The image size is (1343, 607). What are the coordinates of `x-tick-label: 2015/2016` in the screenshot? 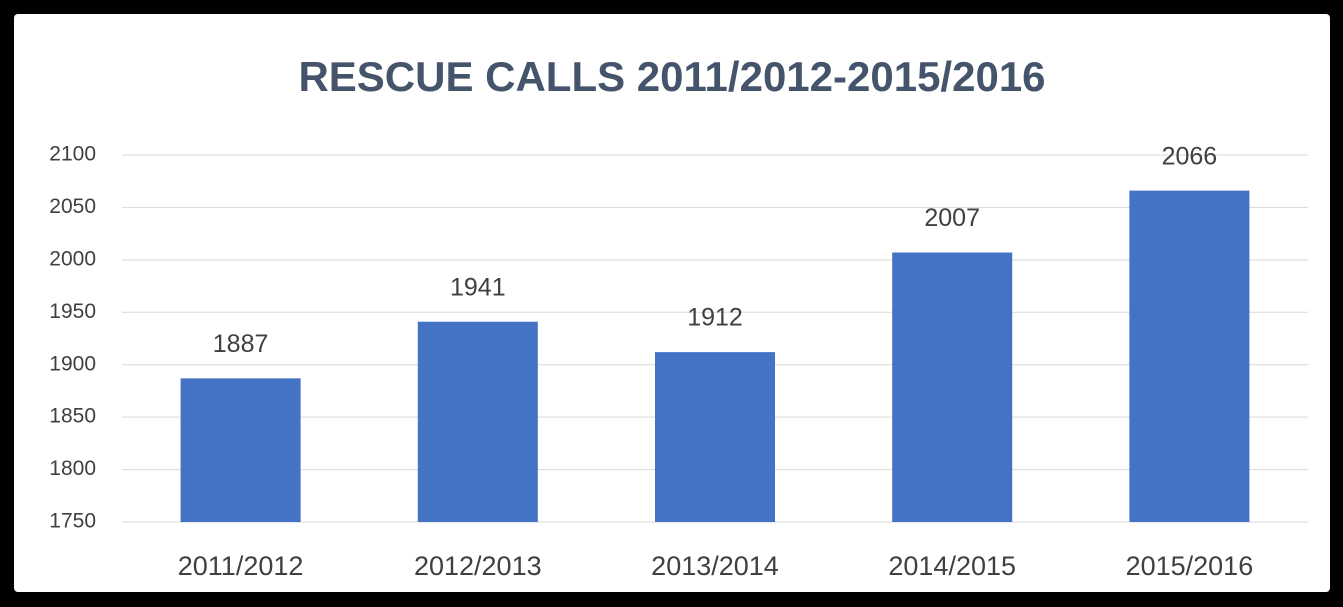 It's located at (1190, 566).